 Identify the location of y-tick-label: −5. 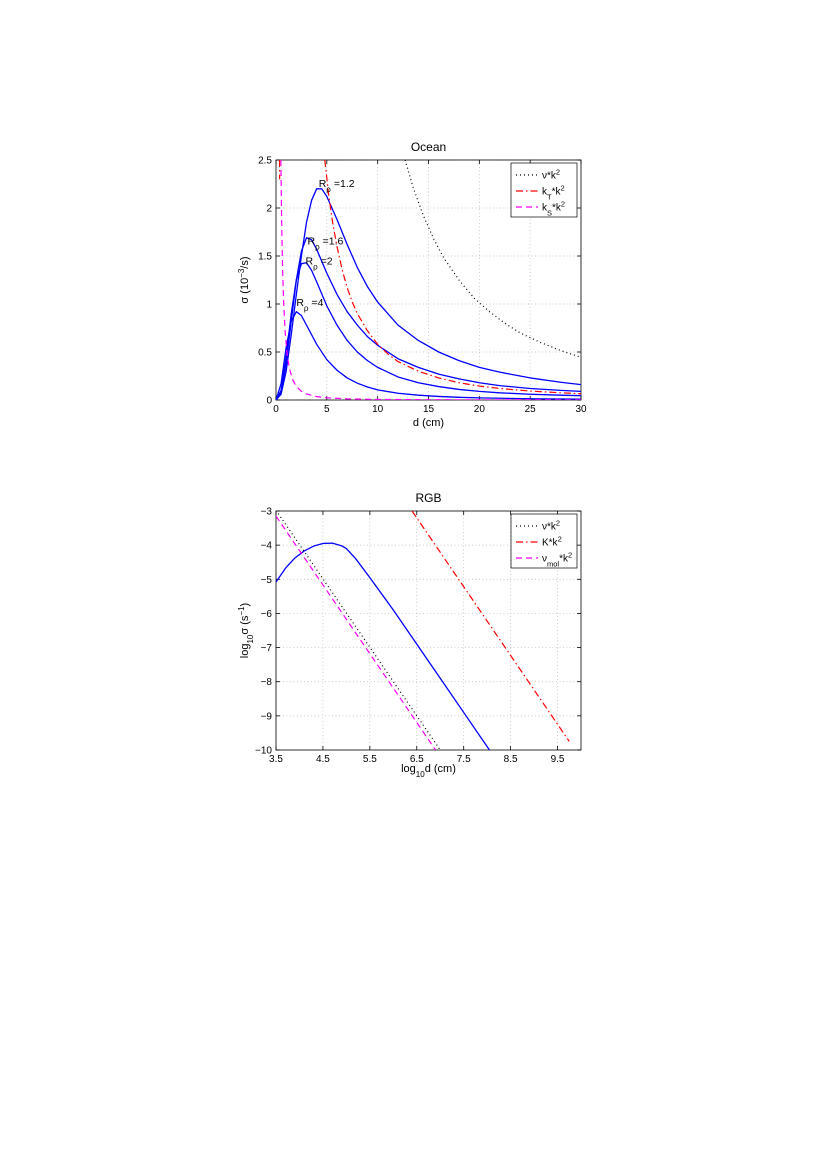
(267, 580).